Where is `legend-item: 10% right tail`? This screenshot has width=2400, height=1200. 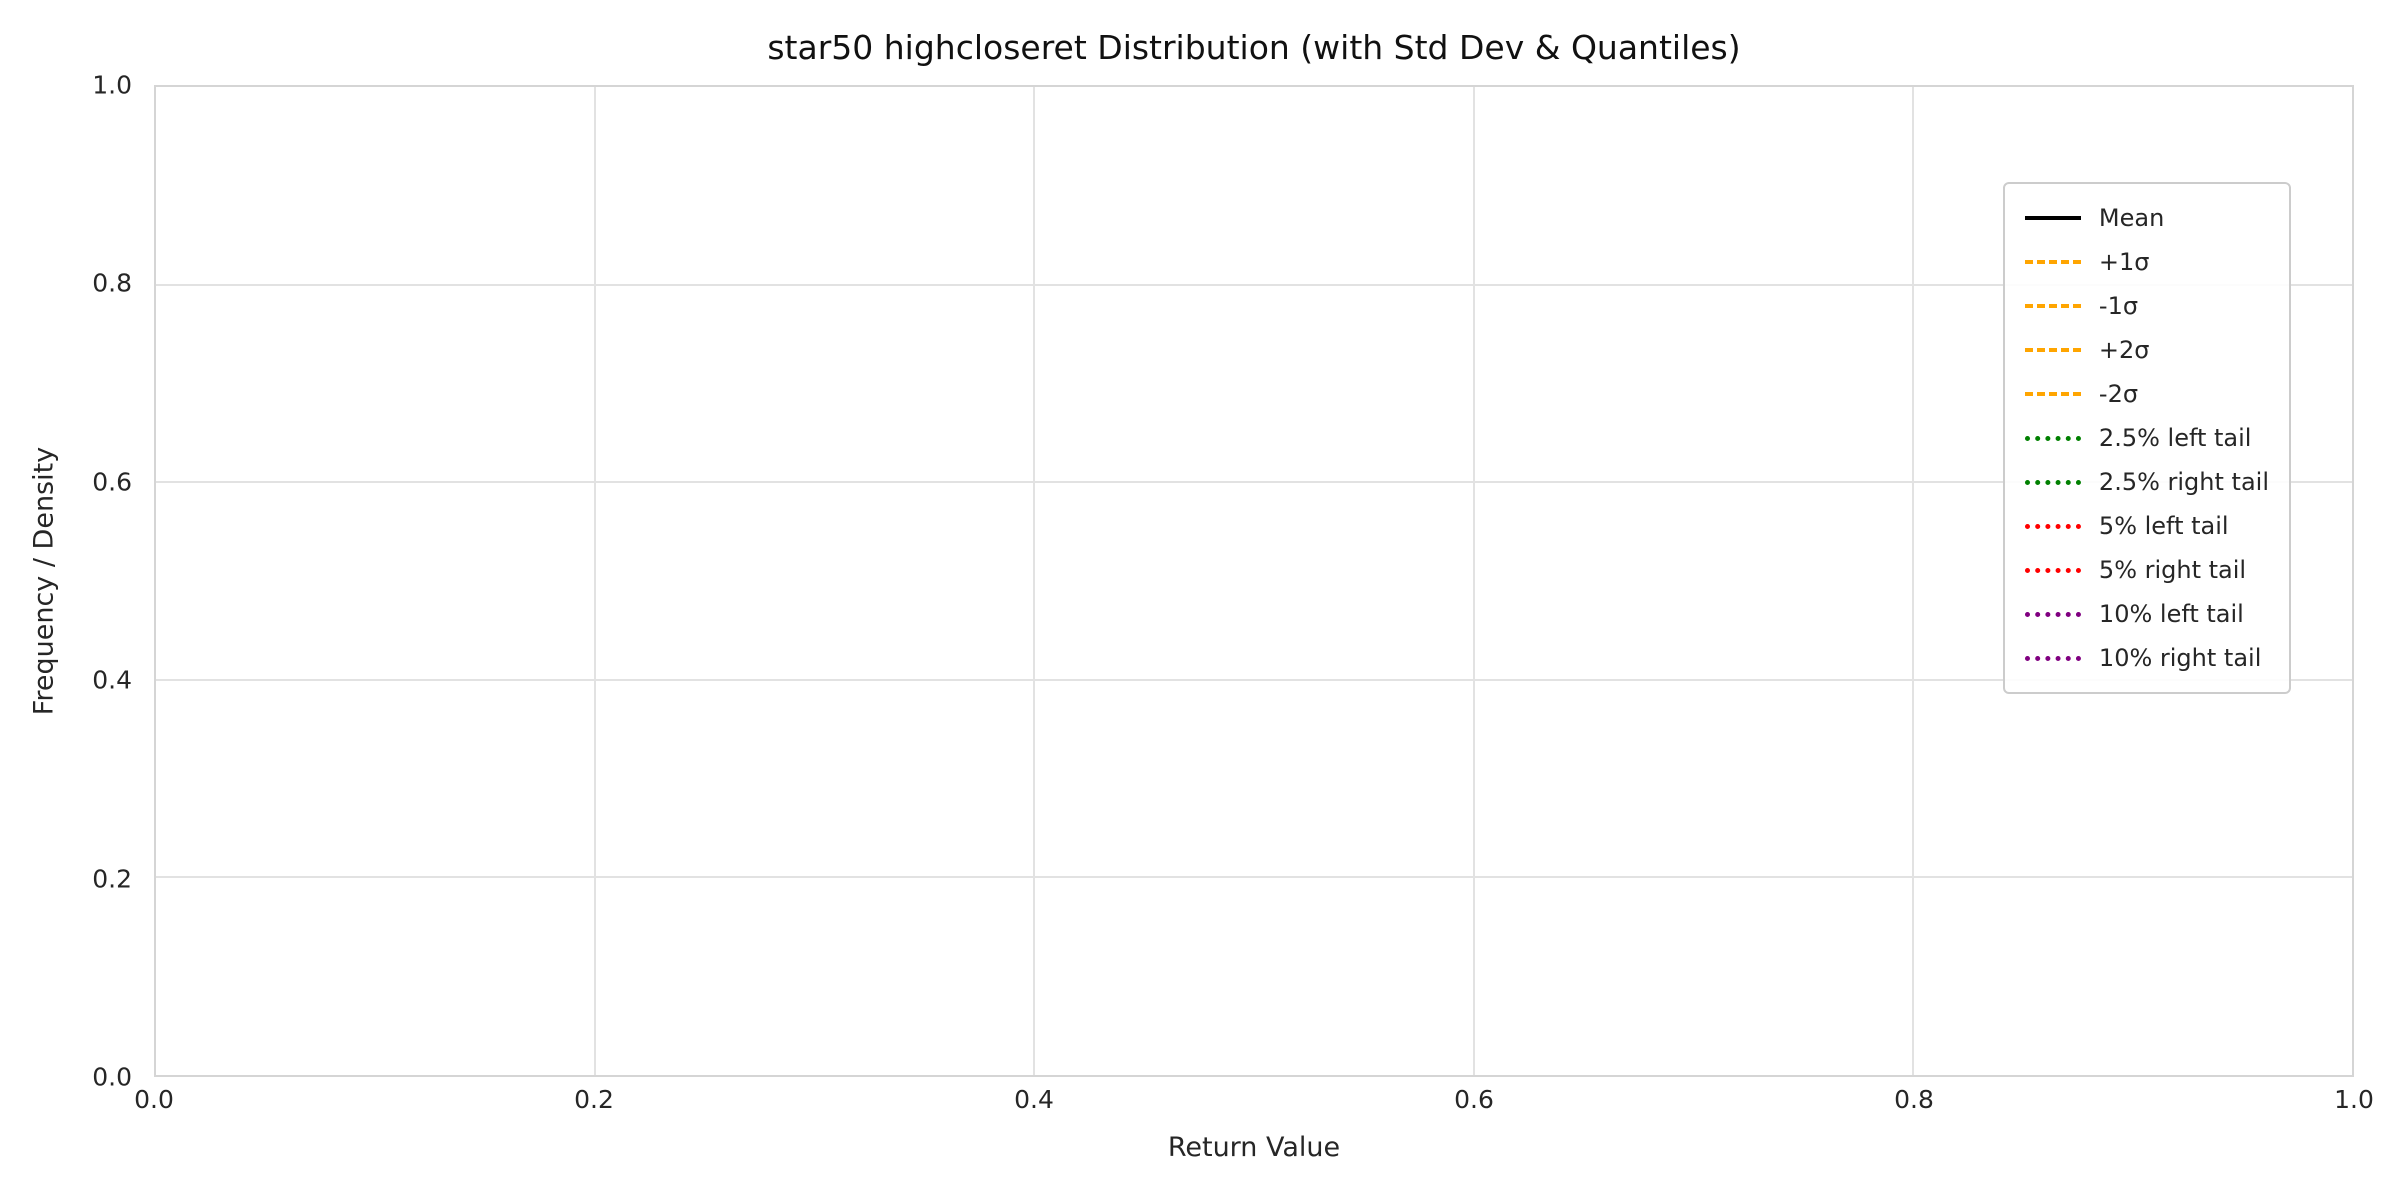
legend-item: 10% right tail is located at coordinates (2146, 658).